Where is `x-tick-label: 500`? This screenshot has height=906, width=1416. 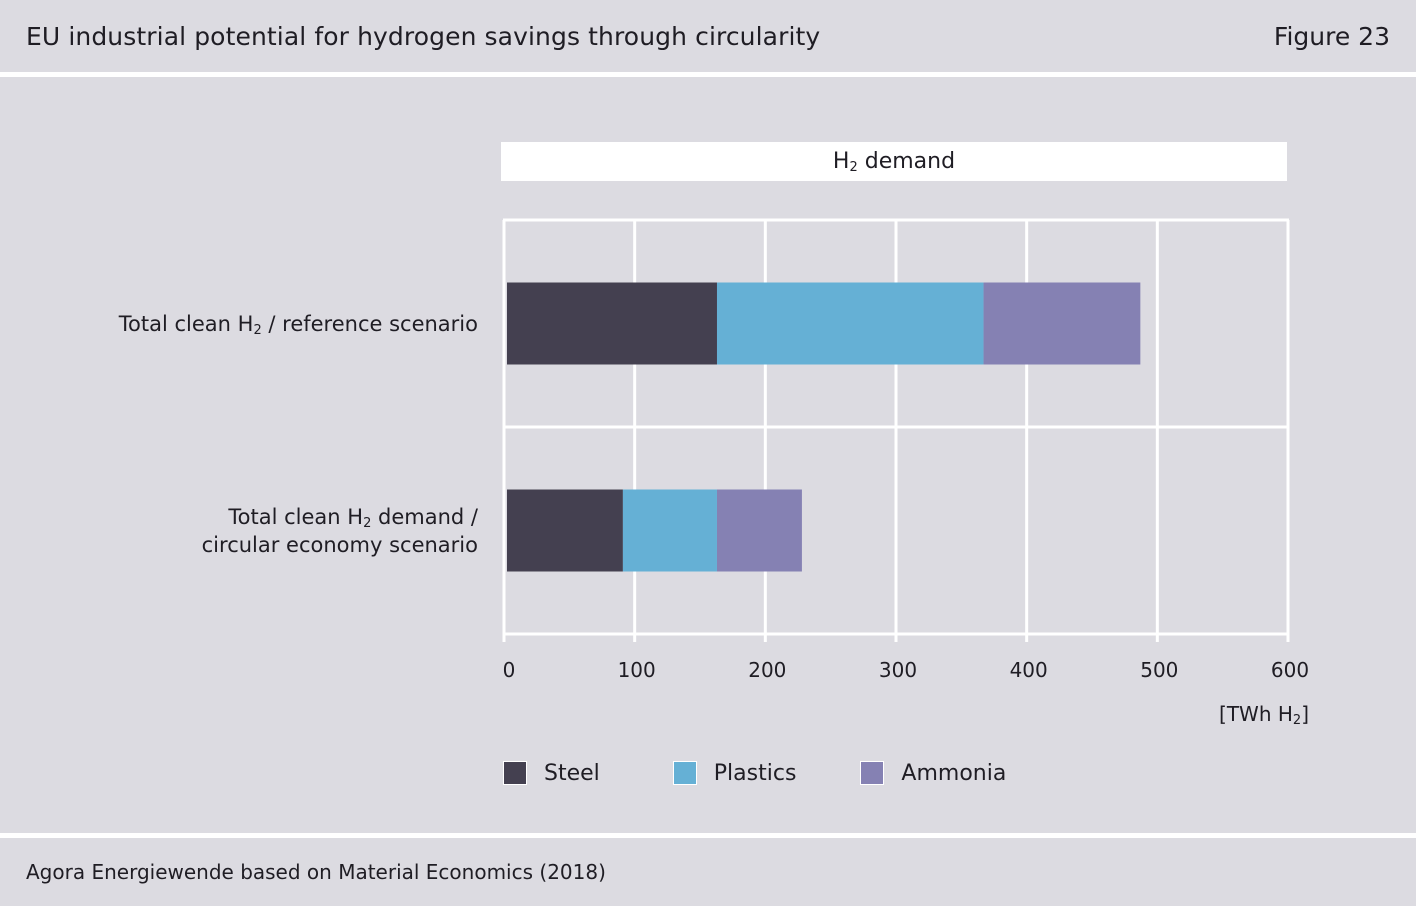
x-tick-label: 500 is located at coordinates (1159, 670).